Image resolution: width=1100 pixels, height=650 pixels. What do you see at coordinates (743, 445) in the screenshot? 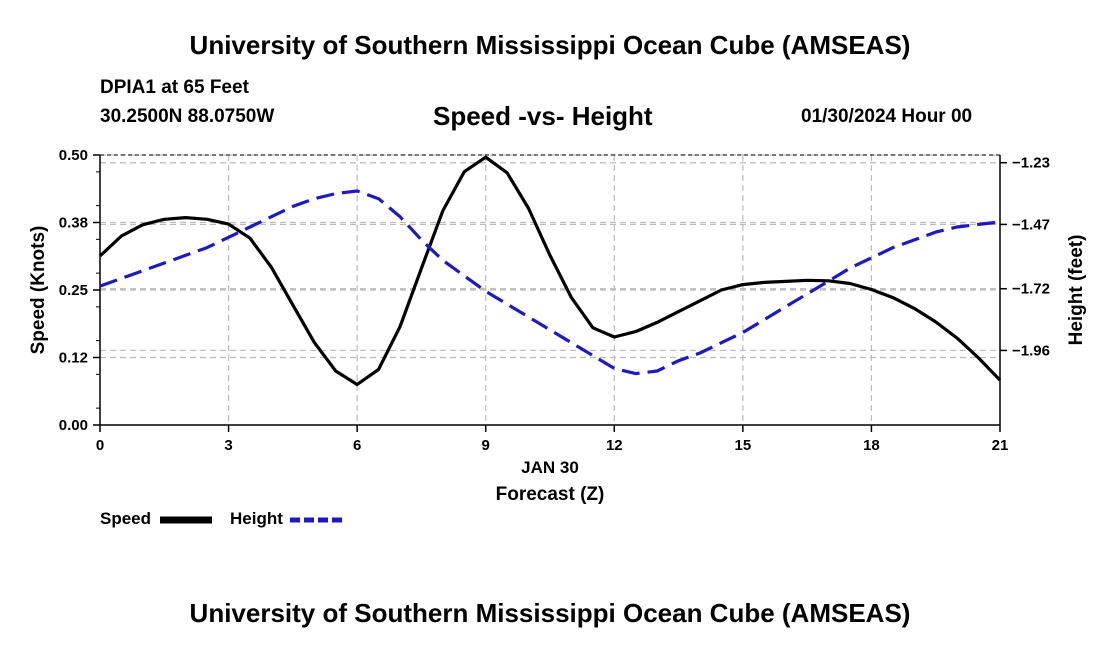
I see `x-tick-label: 15` at bounding box center [743, 445].